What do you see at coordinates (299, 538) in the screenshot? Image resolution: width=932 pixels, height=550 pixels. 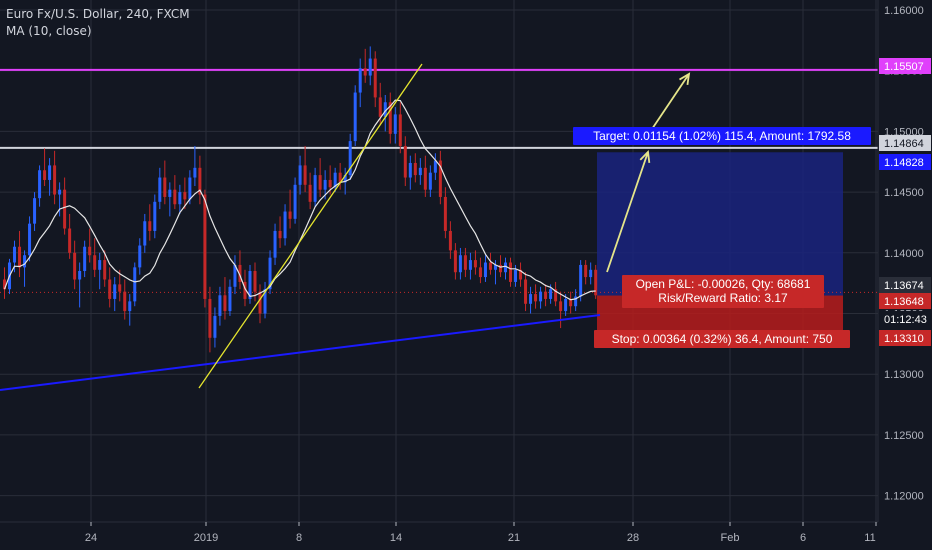 I see `time-tick-label: 8` at bounding box center [299, 538].